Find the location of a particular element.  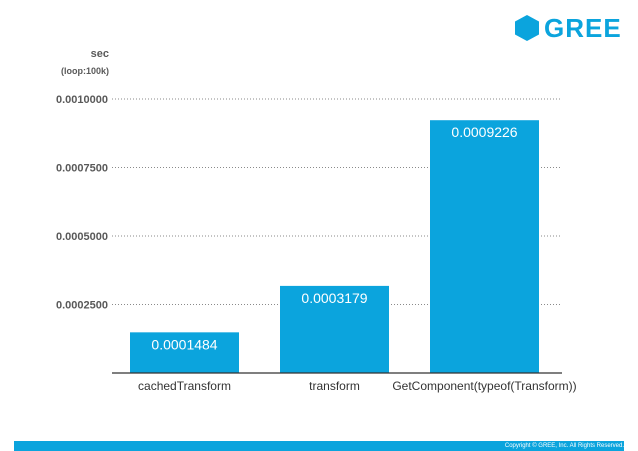

x-category-label: cachedTransform is located at coordinates (184, 386).